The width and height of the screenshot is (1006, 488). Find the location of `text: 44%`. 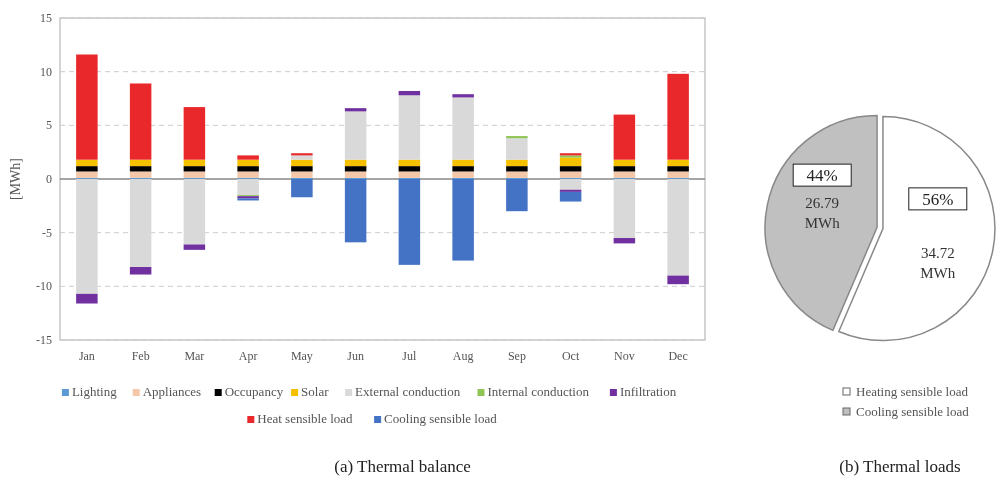

text: 44% is located at coordinates (822, 176).